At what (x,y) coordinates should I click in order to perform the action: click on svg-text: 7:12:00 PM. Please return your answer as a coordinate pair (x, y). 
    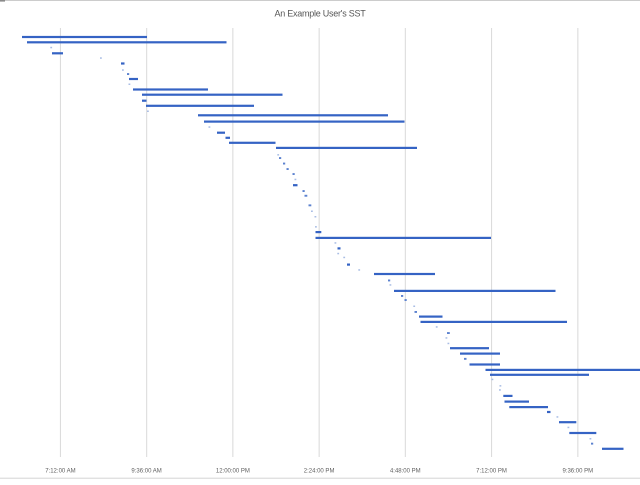
    Looking at the image, I should click on (491, 472).